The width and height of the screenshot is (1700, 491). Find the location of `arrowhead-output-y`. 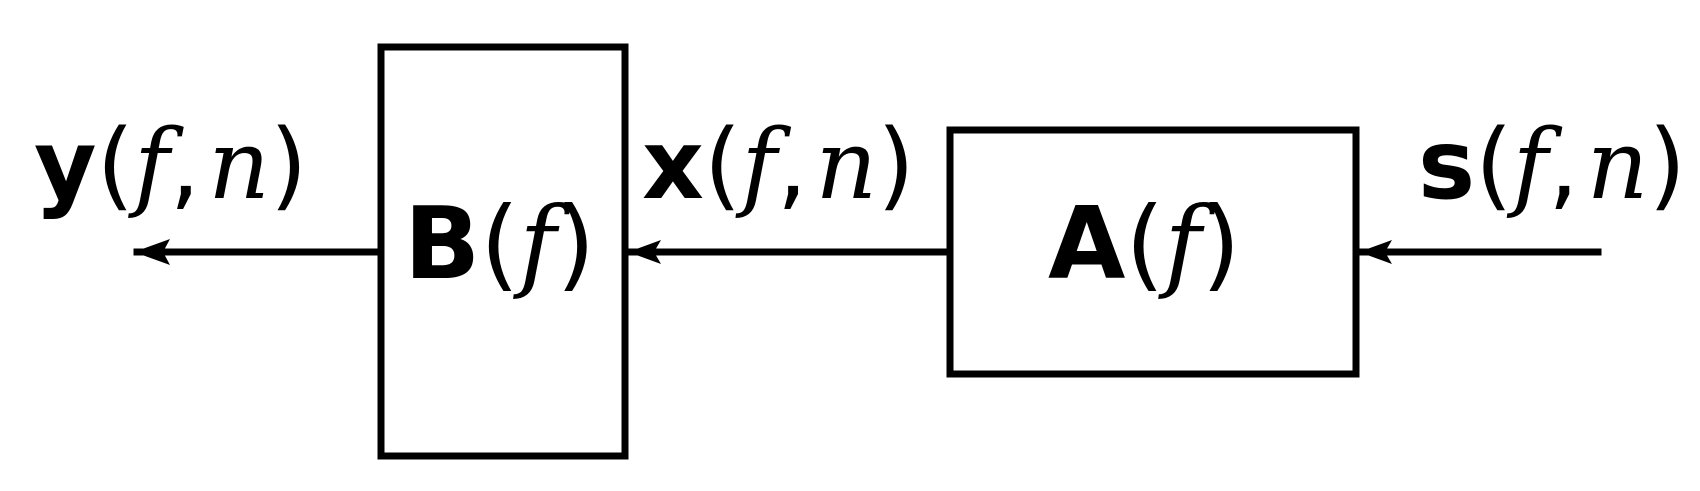

arrowhead-output-y is located at coordinates (152, 252).